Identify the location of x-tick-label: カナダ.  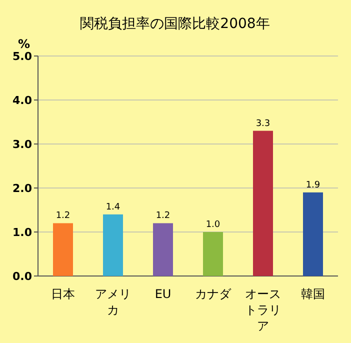
(213, 294).